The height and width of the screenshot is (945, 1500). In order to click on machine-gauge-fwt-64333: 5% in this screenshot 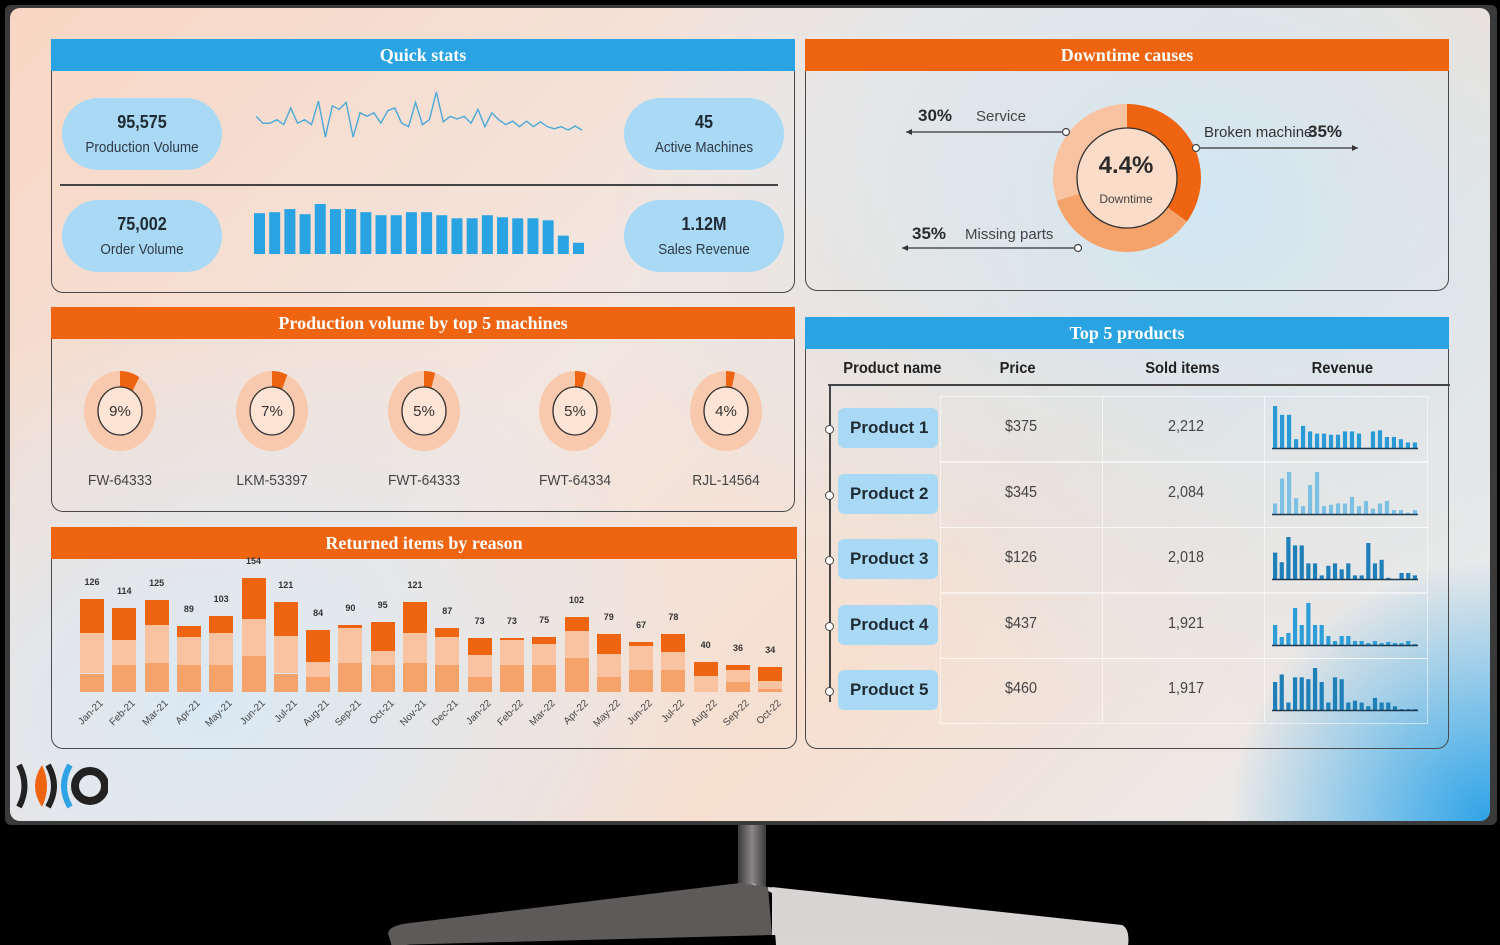, I will do `click(424, 411)`.